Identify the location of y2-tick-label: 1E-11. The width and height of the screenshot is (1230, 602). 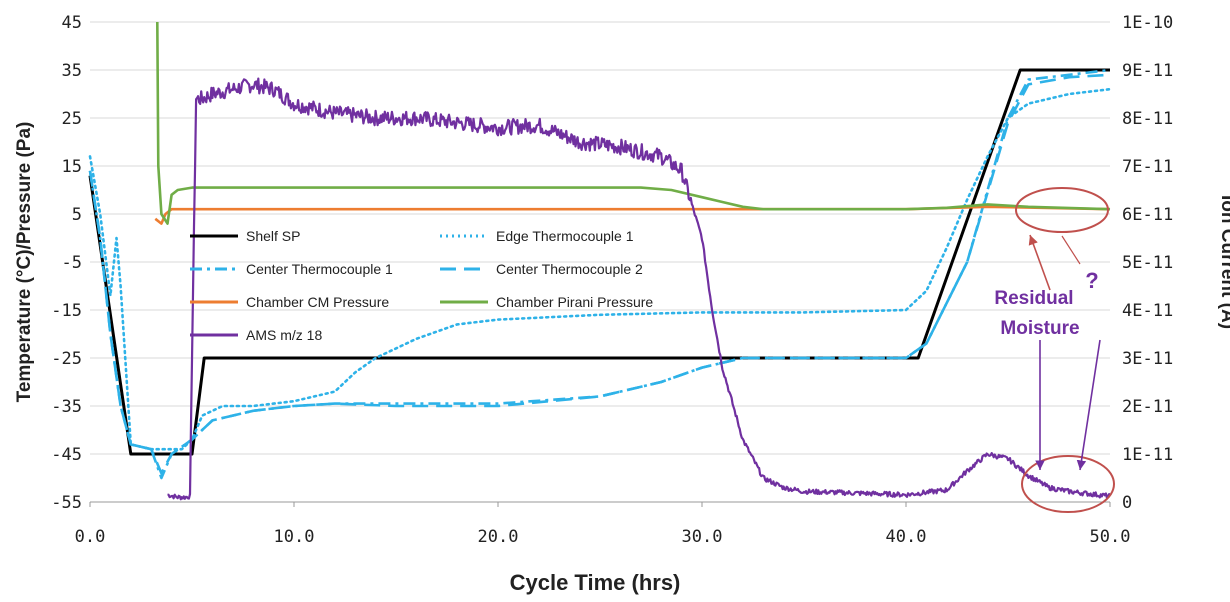
(1147, 455).